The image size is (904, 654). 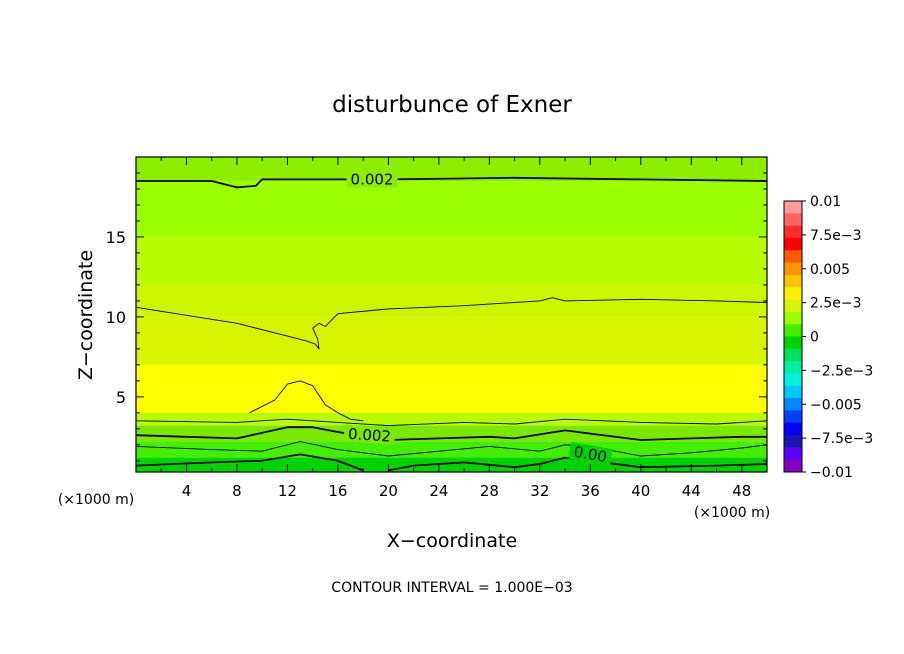 What do you see at coordinates (96, 500) in the screenshot?
I see `x-unit-left: (×1000 m)` at bounding box center [96, 500].